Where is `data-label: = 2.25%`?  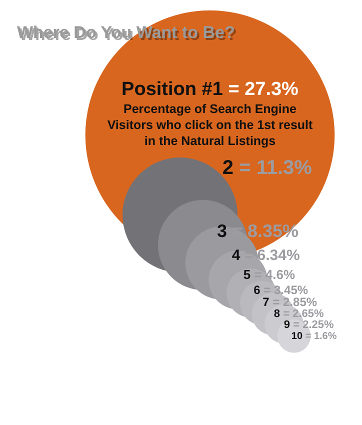 data-label: = 2.25% is located at coordinates (312, 325).